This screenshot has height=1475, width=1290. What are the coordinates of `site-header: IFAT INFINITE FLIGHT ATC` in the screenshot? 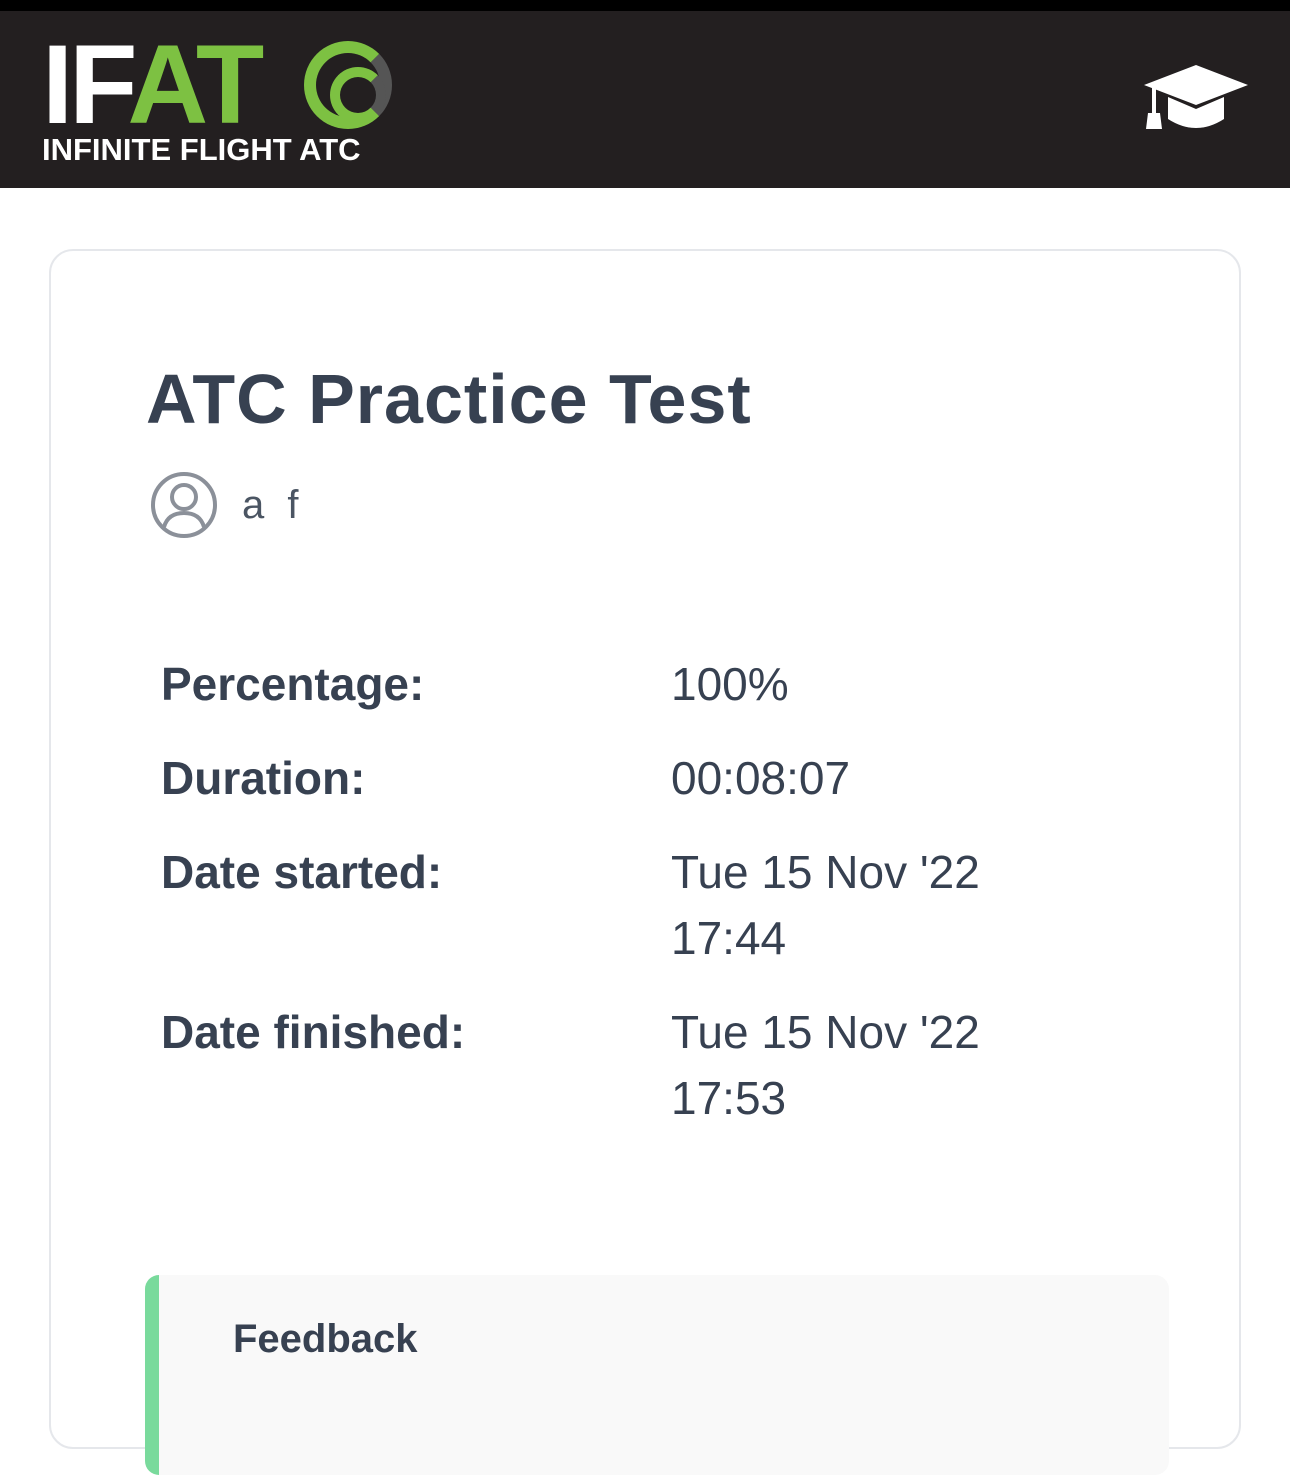 It's located at (645, 99).